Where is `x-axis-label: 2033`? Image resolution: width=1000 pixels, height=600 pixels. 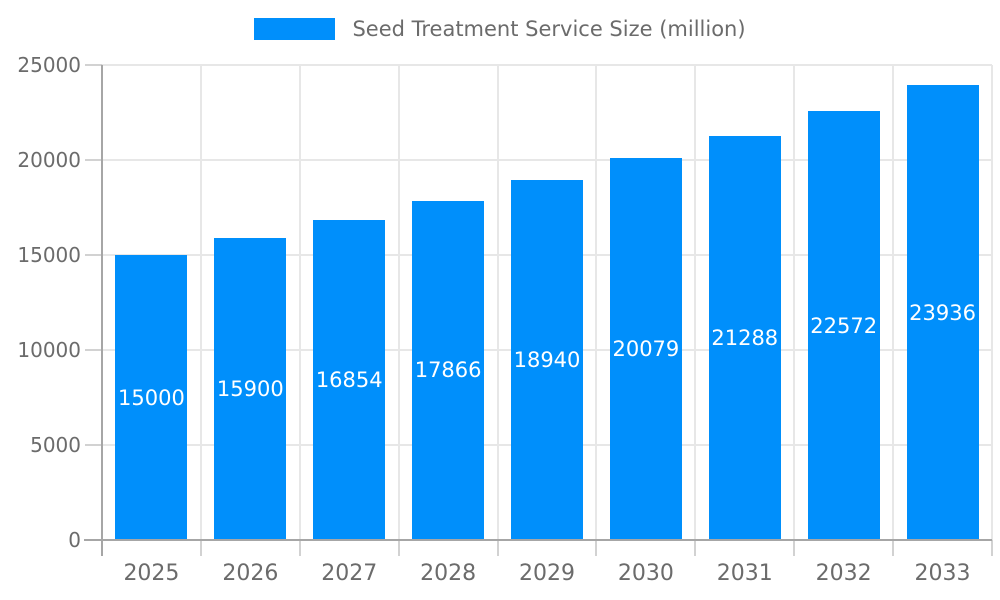
x-axis-label: 2033 is located at coordinates (942, 573).